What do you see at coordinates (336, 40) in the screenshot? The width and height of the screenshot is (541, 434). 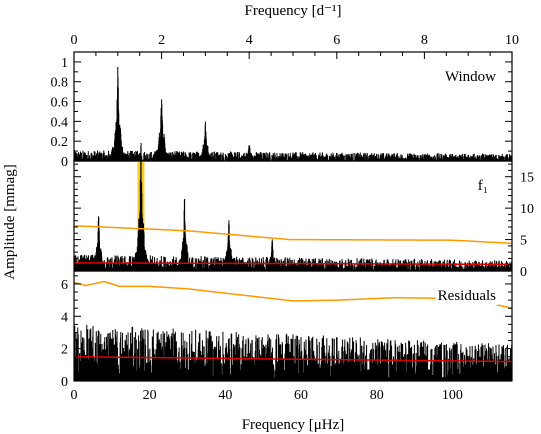 I see `top-x-tick-label: 6` at bounding box center [336, 40].